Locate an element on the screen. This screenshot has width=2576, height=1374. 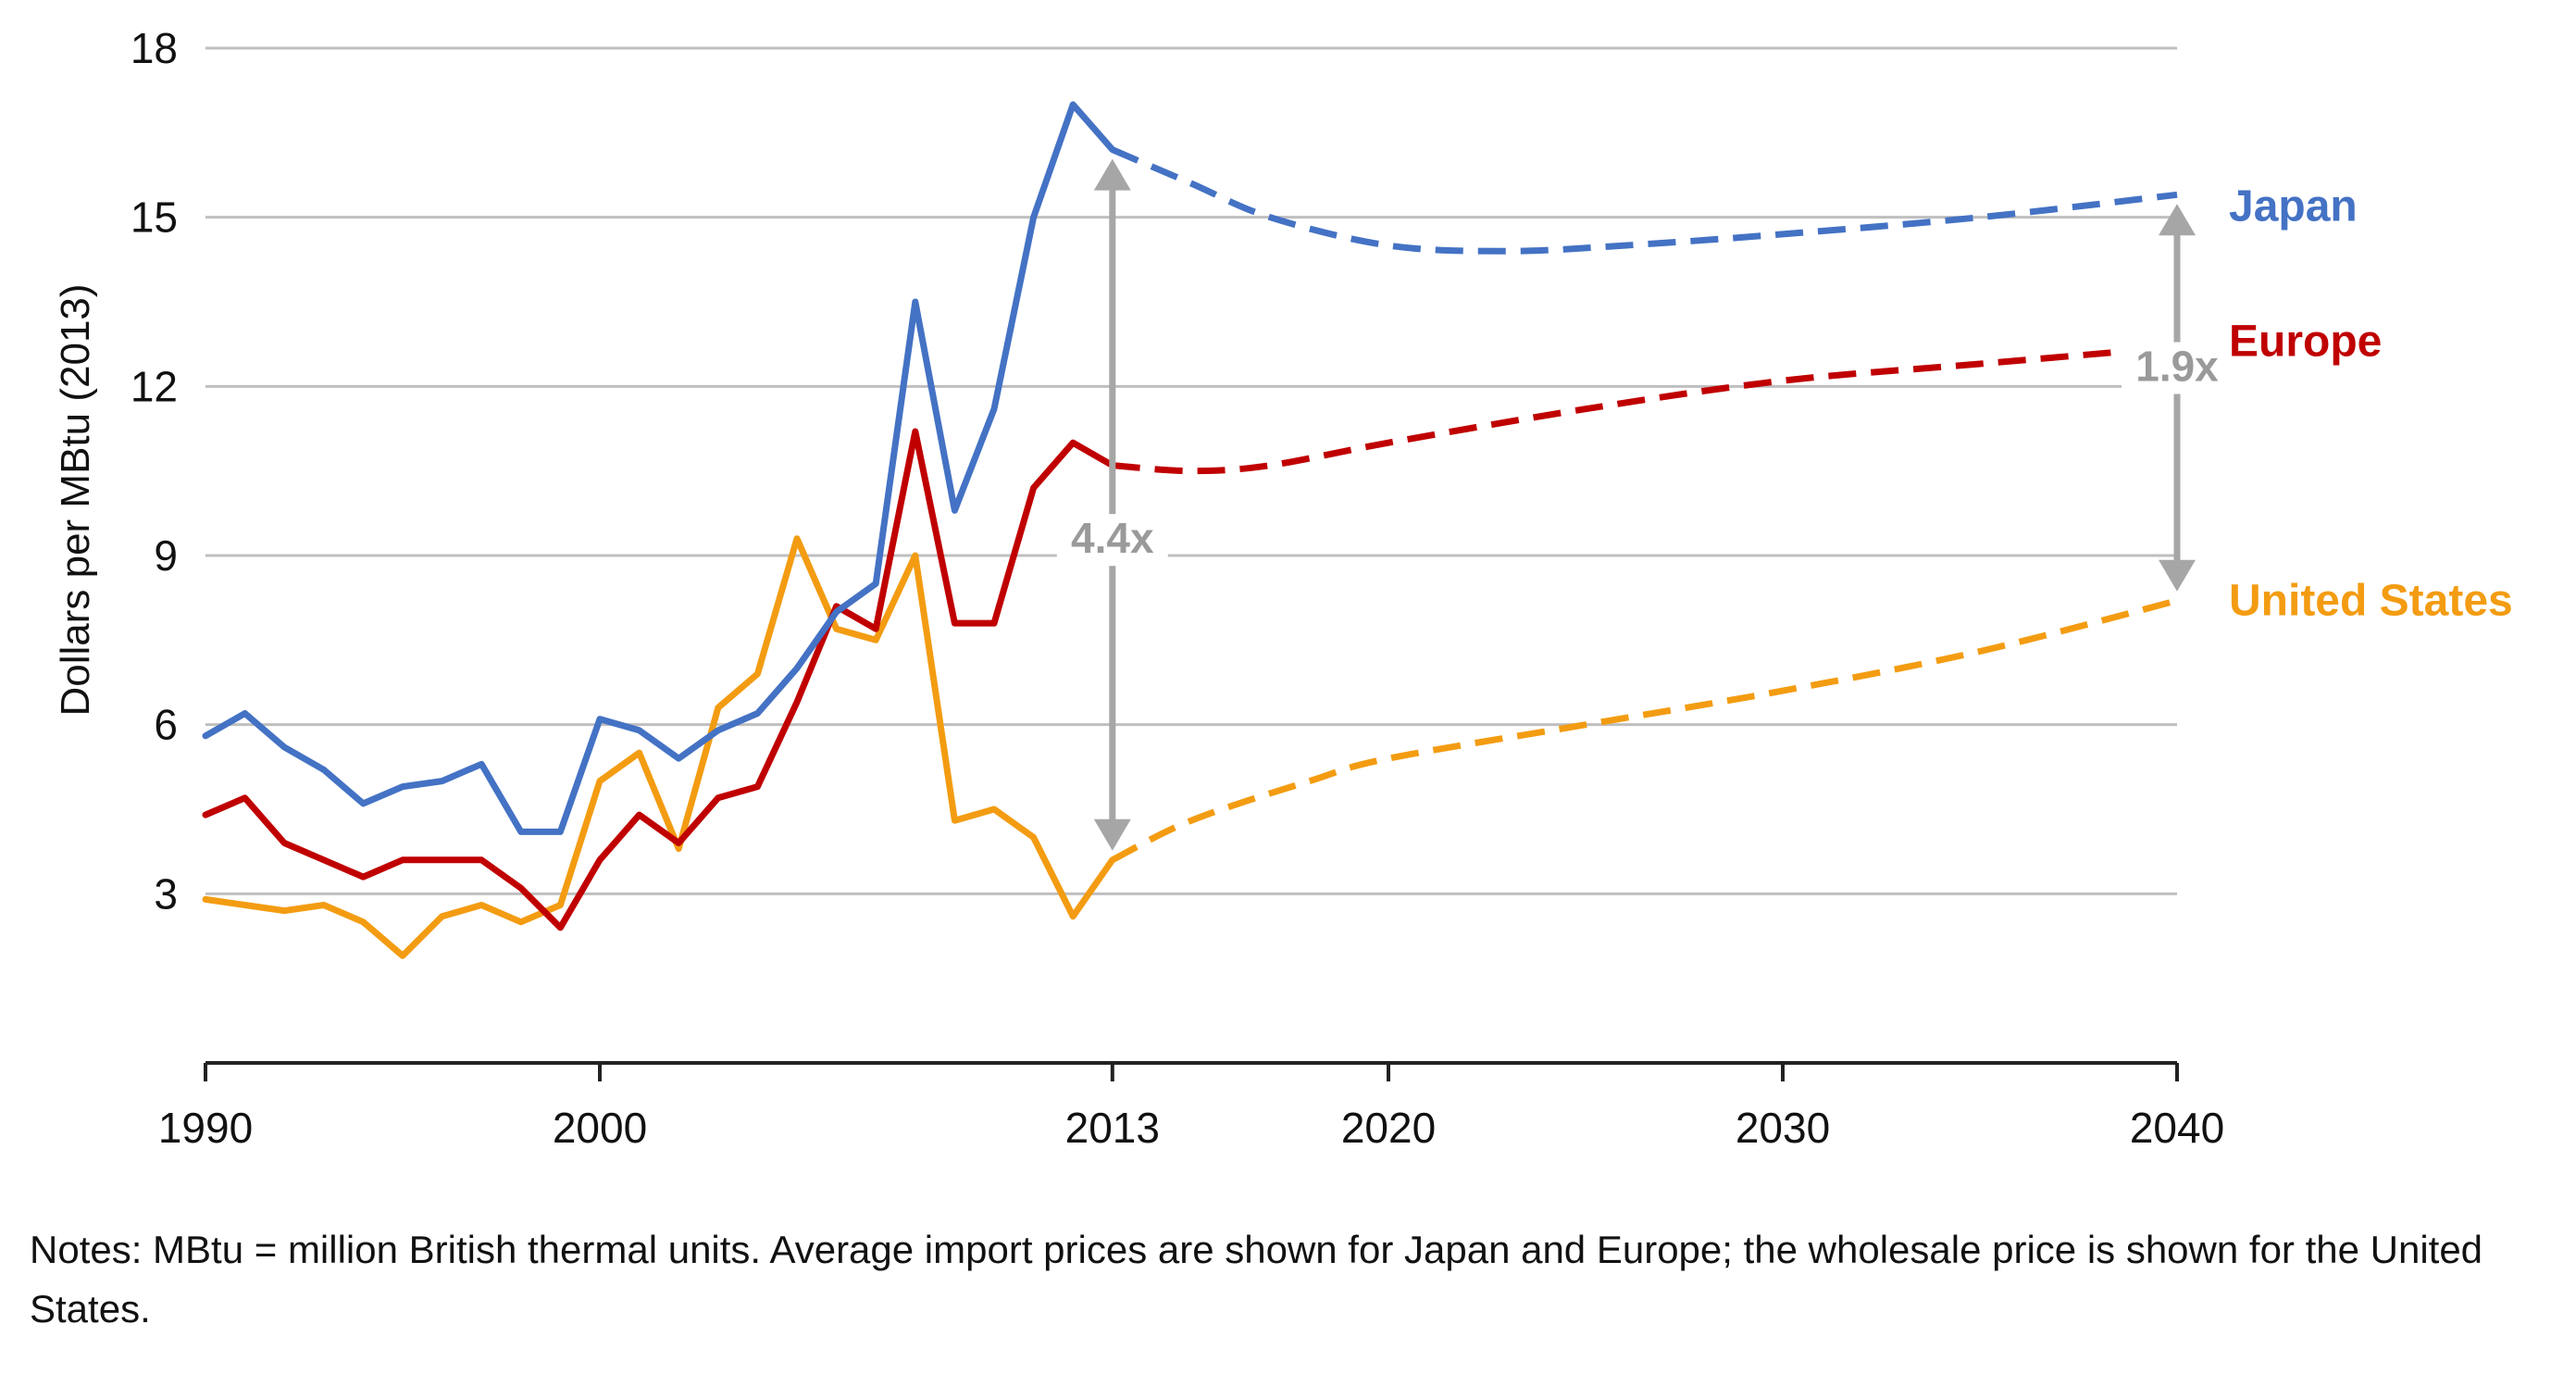
series-line-europe-historical is located at coordinates (659, 679).